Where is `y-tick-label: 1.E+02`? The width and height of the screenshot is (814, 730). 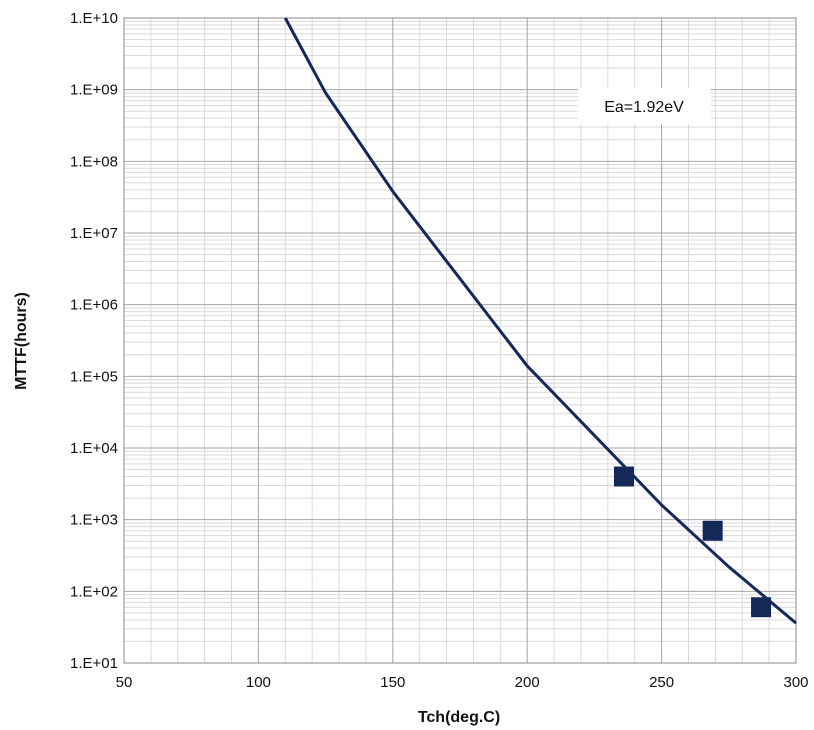
y-tick-label: 1.E+02 is located at coordinates (94, 591).